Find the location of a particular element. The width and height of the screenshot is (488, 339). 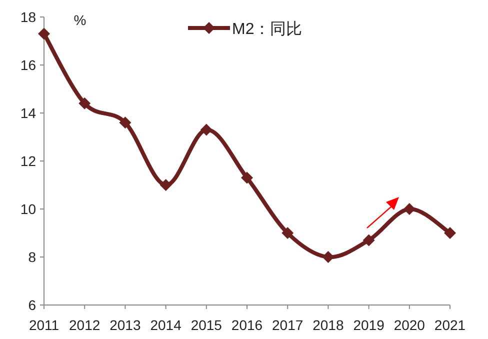

x-tick-label: 2015 is located at coordinates (206, 325).